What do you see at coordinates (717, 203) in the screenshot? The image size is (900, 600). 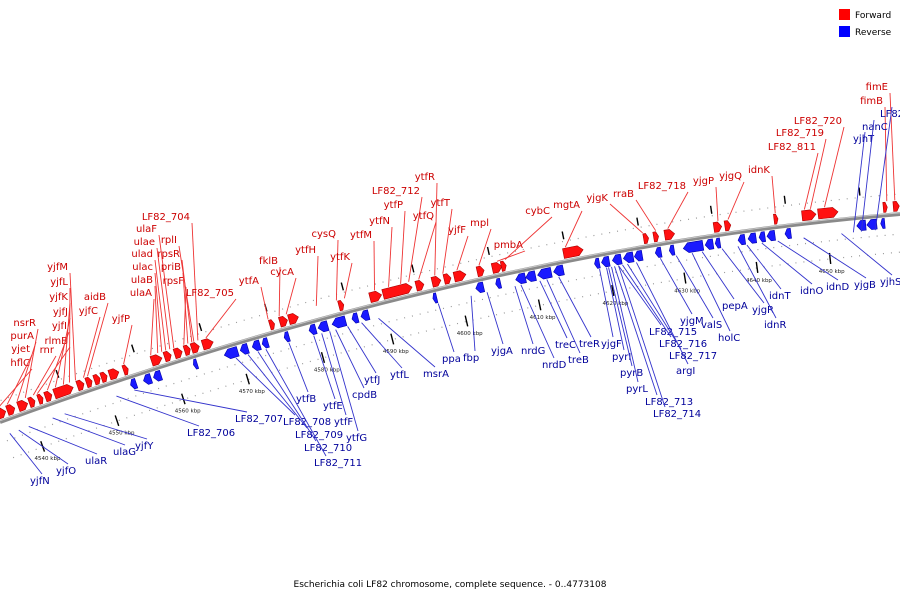 I see `forward-leader-yjgp` at bounding box center [717, 203].